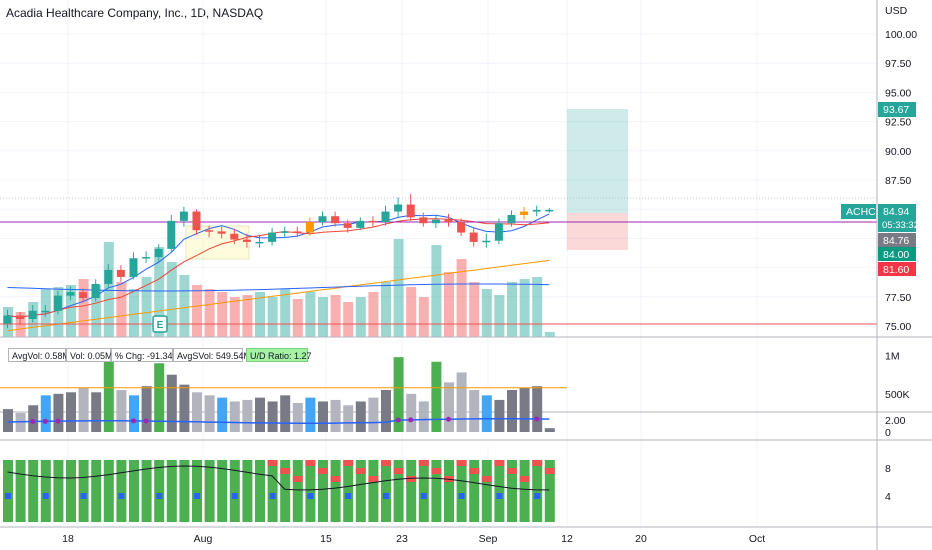  What do you see at coordinates (402, 539) in the screenshot?
I see `time-tick: 23` at bounding box center [402, 539].